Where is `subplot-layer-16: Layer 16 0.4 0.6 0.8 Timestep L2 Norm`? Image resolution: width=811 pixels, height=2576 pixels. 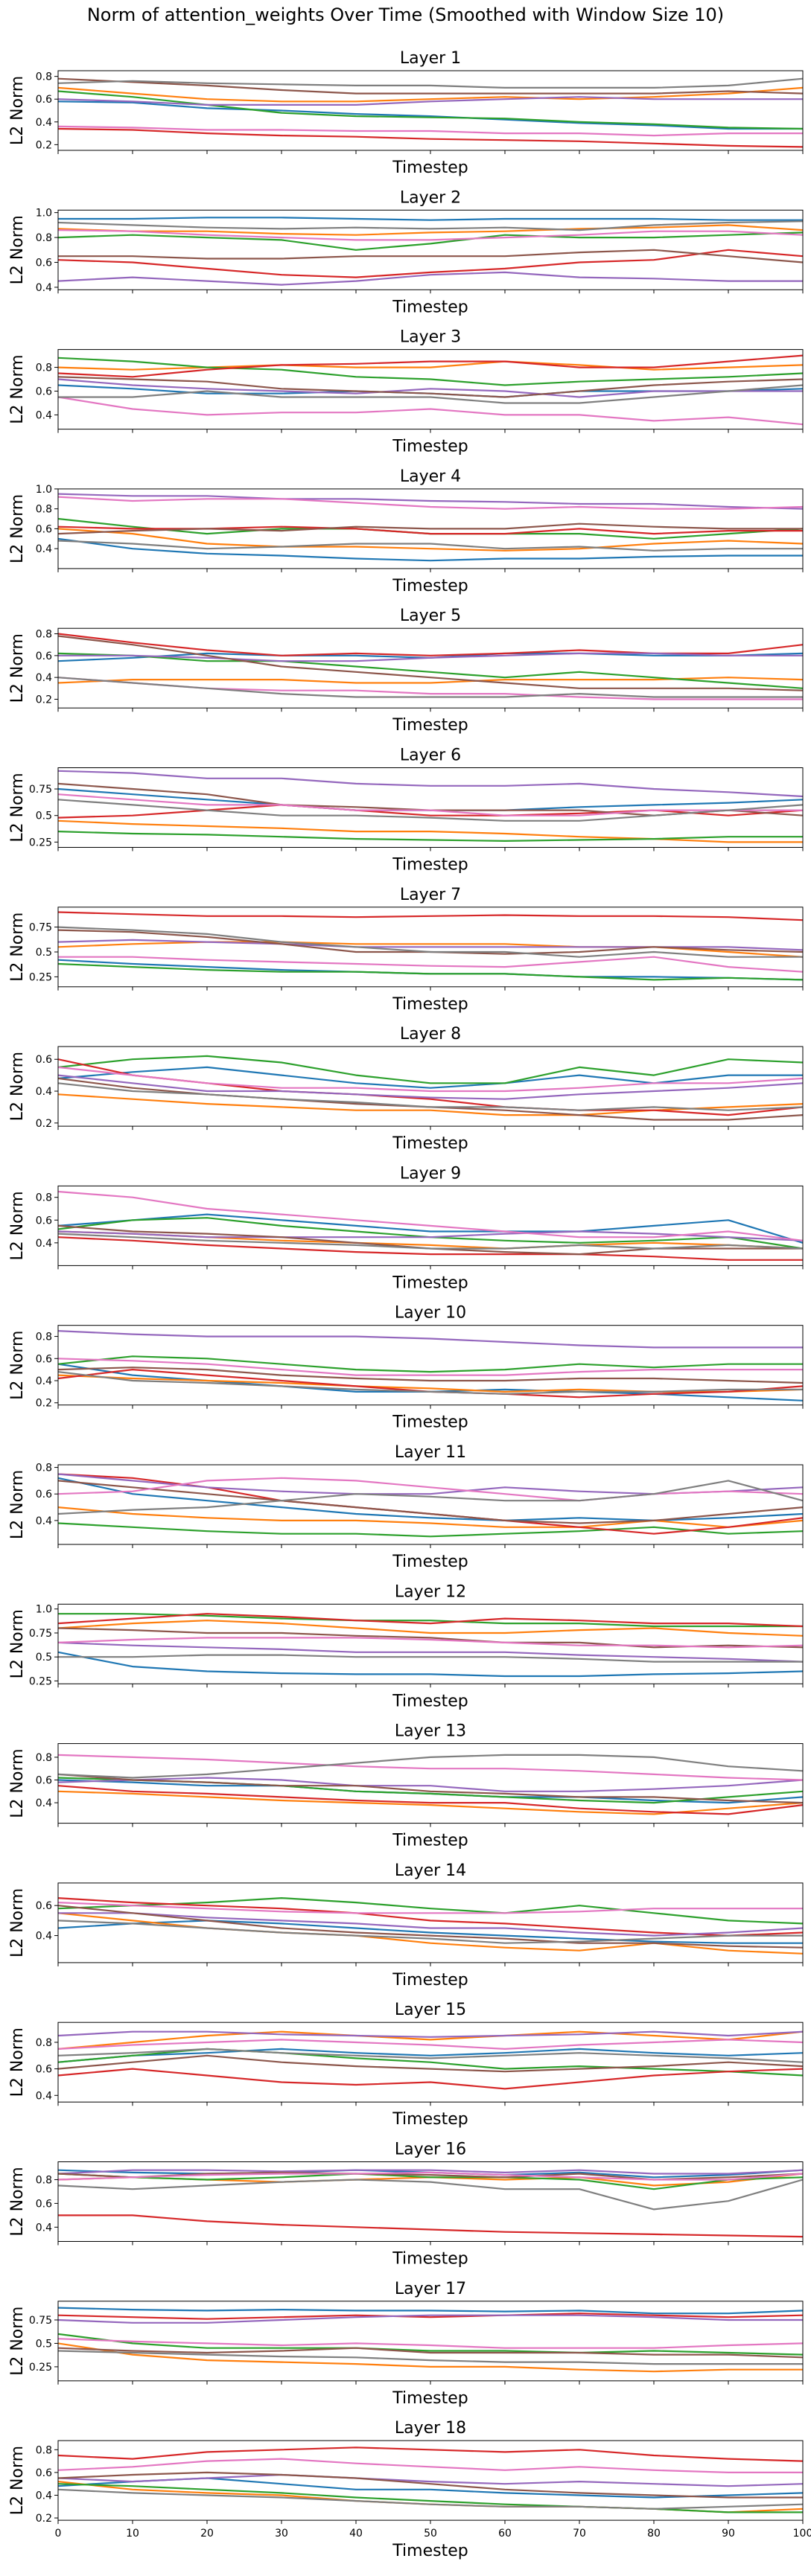
subplot-layer-16: Layer 16 0.4 0.6 0.8 Timestep L2 Norm is located at coordinates (406, 2205).